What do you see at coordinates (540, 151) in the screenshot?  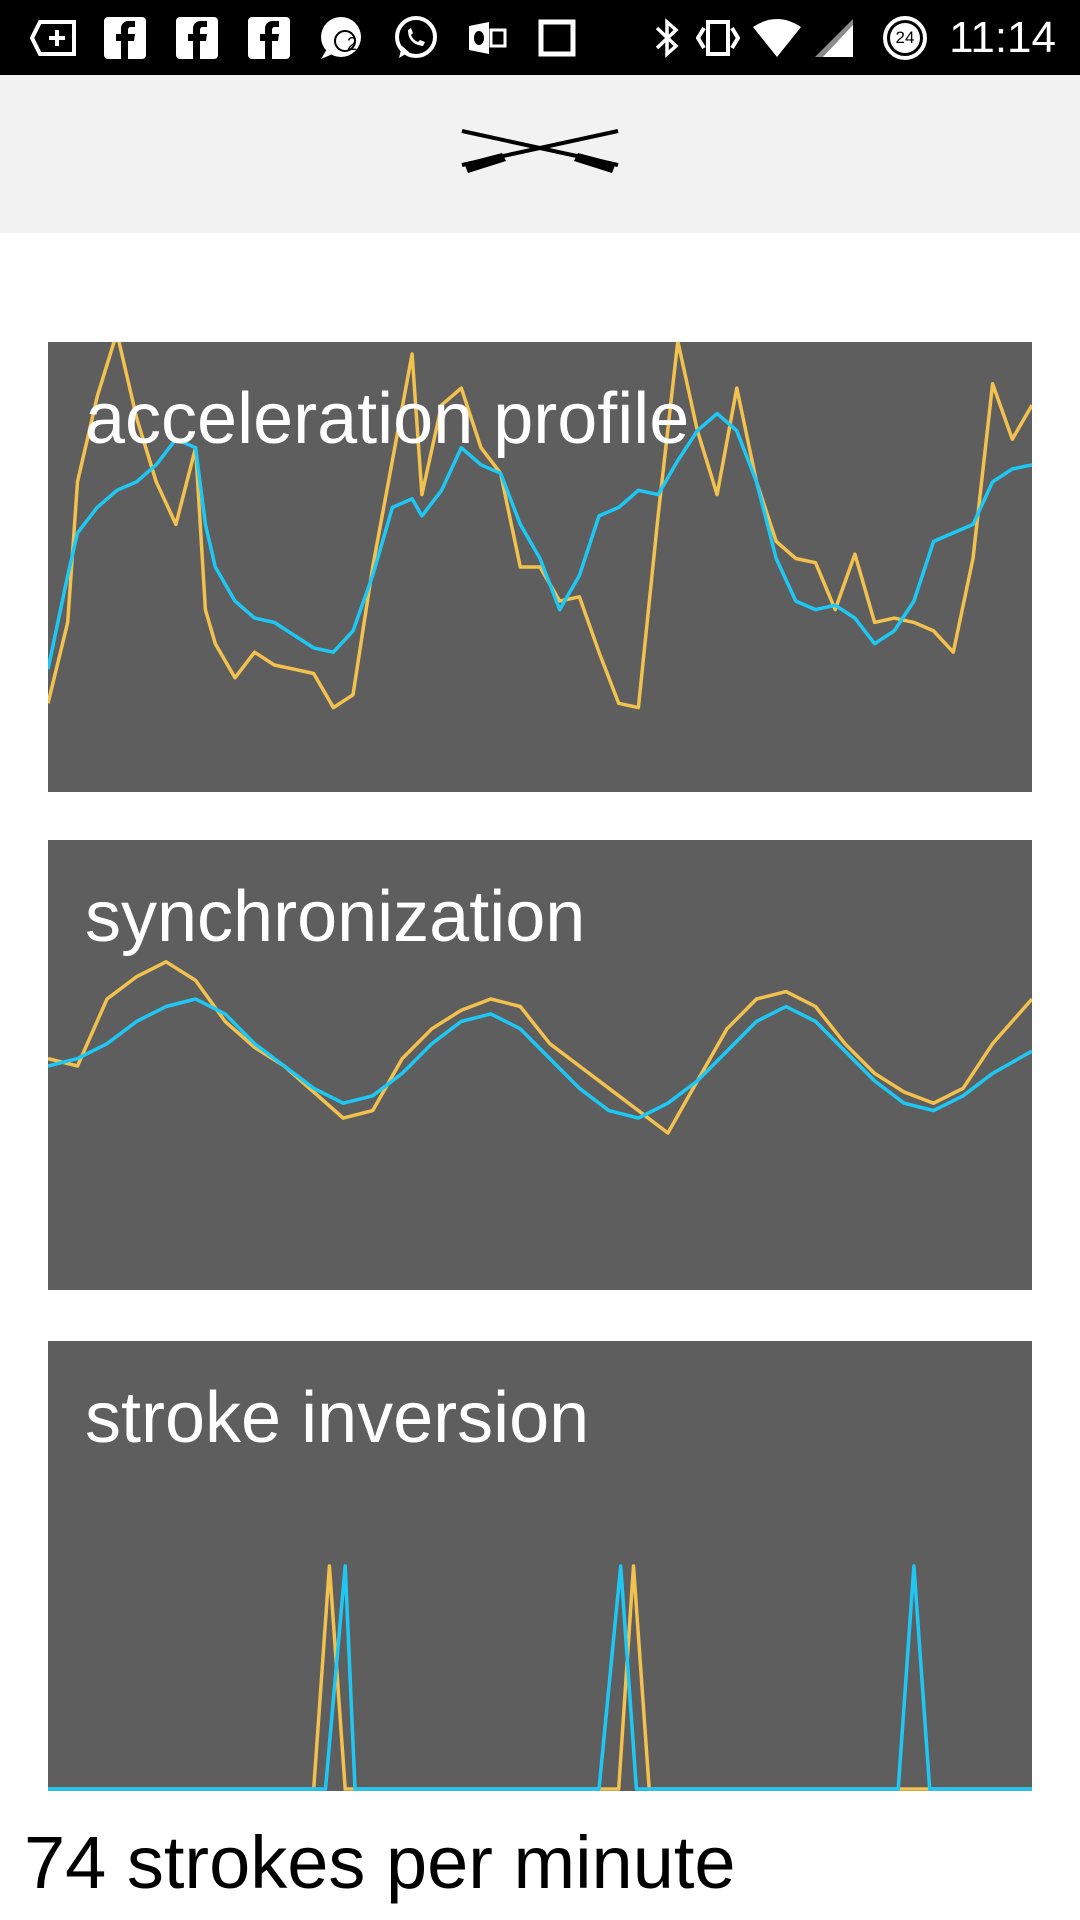 I see `crossed-oars-icon` at bounding box center [540, 151].